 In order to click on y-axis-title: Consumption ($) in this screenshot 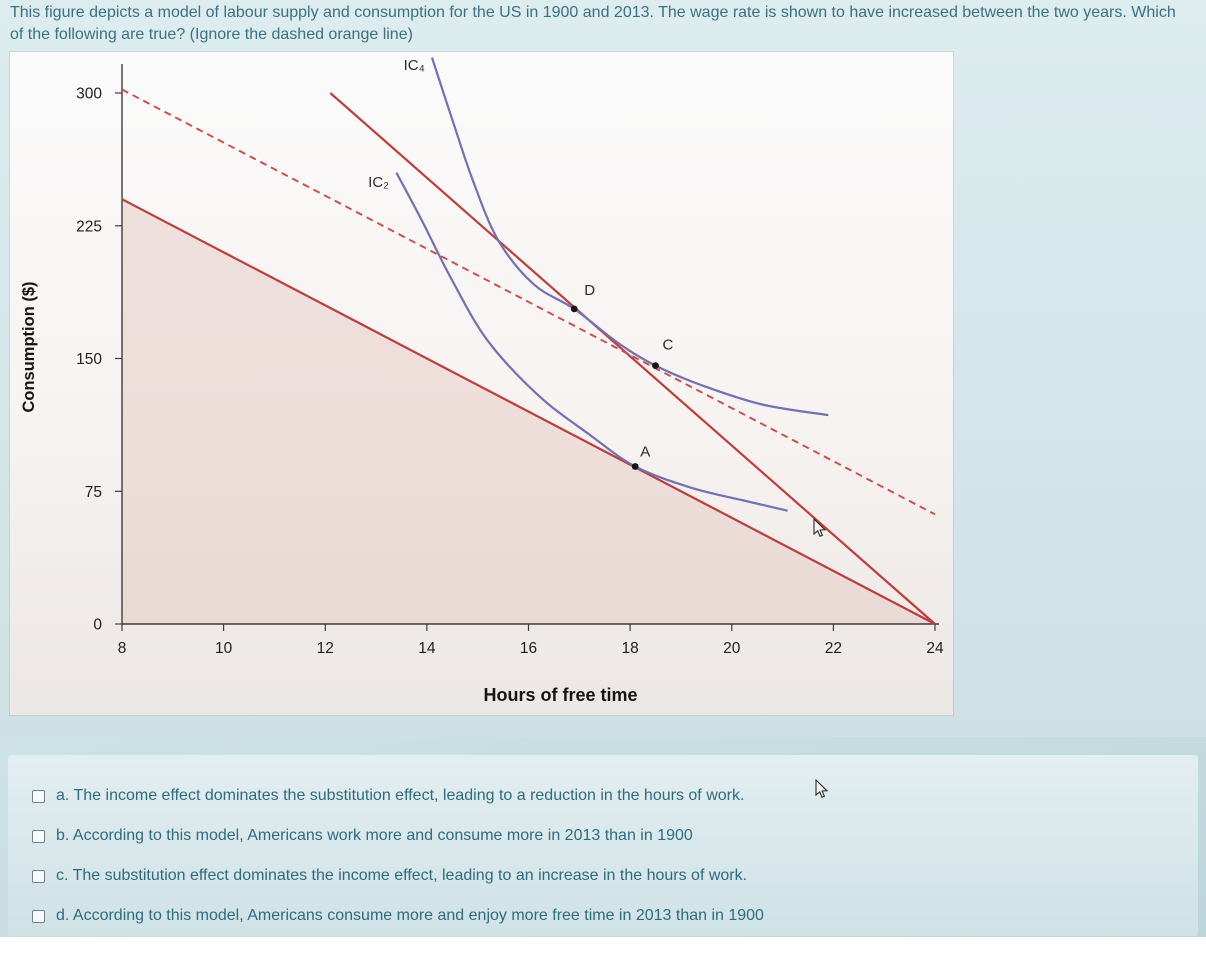, I will do `click(29, 346)`.